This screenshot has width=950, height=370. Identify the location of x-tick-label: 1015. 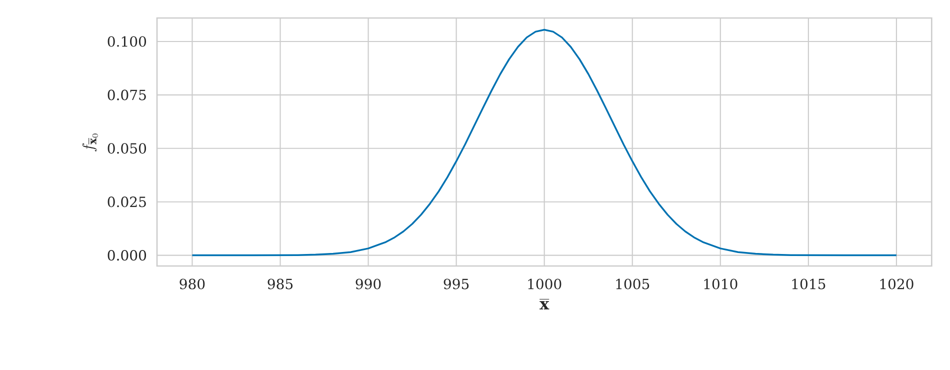
(809, 284).